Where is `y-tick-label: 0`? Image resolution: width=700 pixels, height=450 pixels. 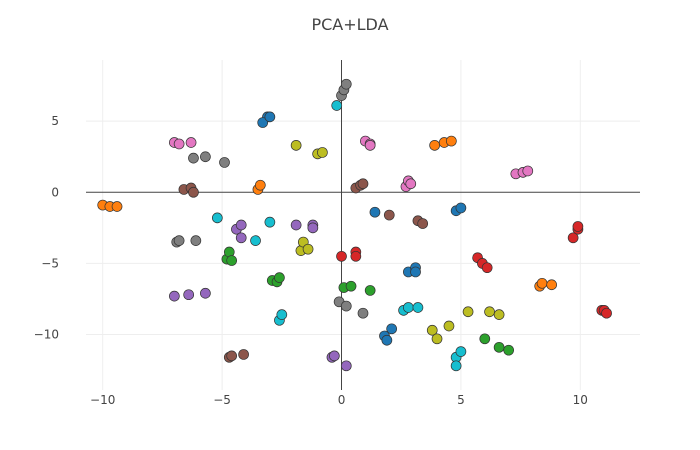
y-tick-label: 0 is located at coordinates (55, 192).